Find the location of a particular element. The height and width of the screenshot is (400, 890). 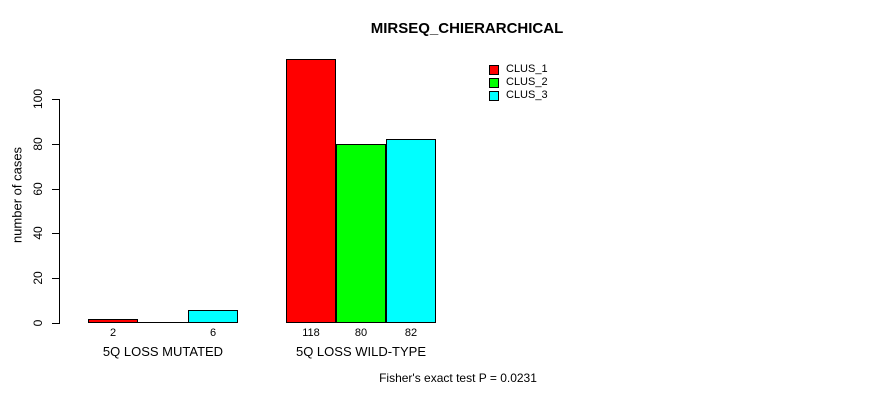

legend-row-clus_1: CLUS_1 is located at coordinates (518, 69).